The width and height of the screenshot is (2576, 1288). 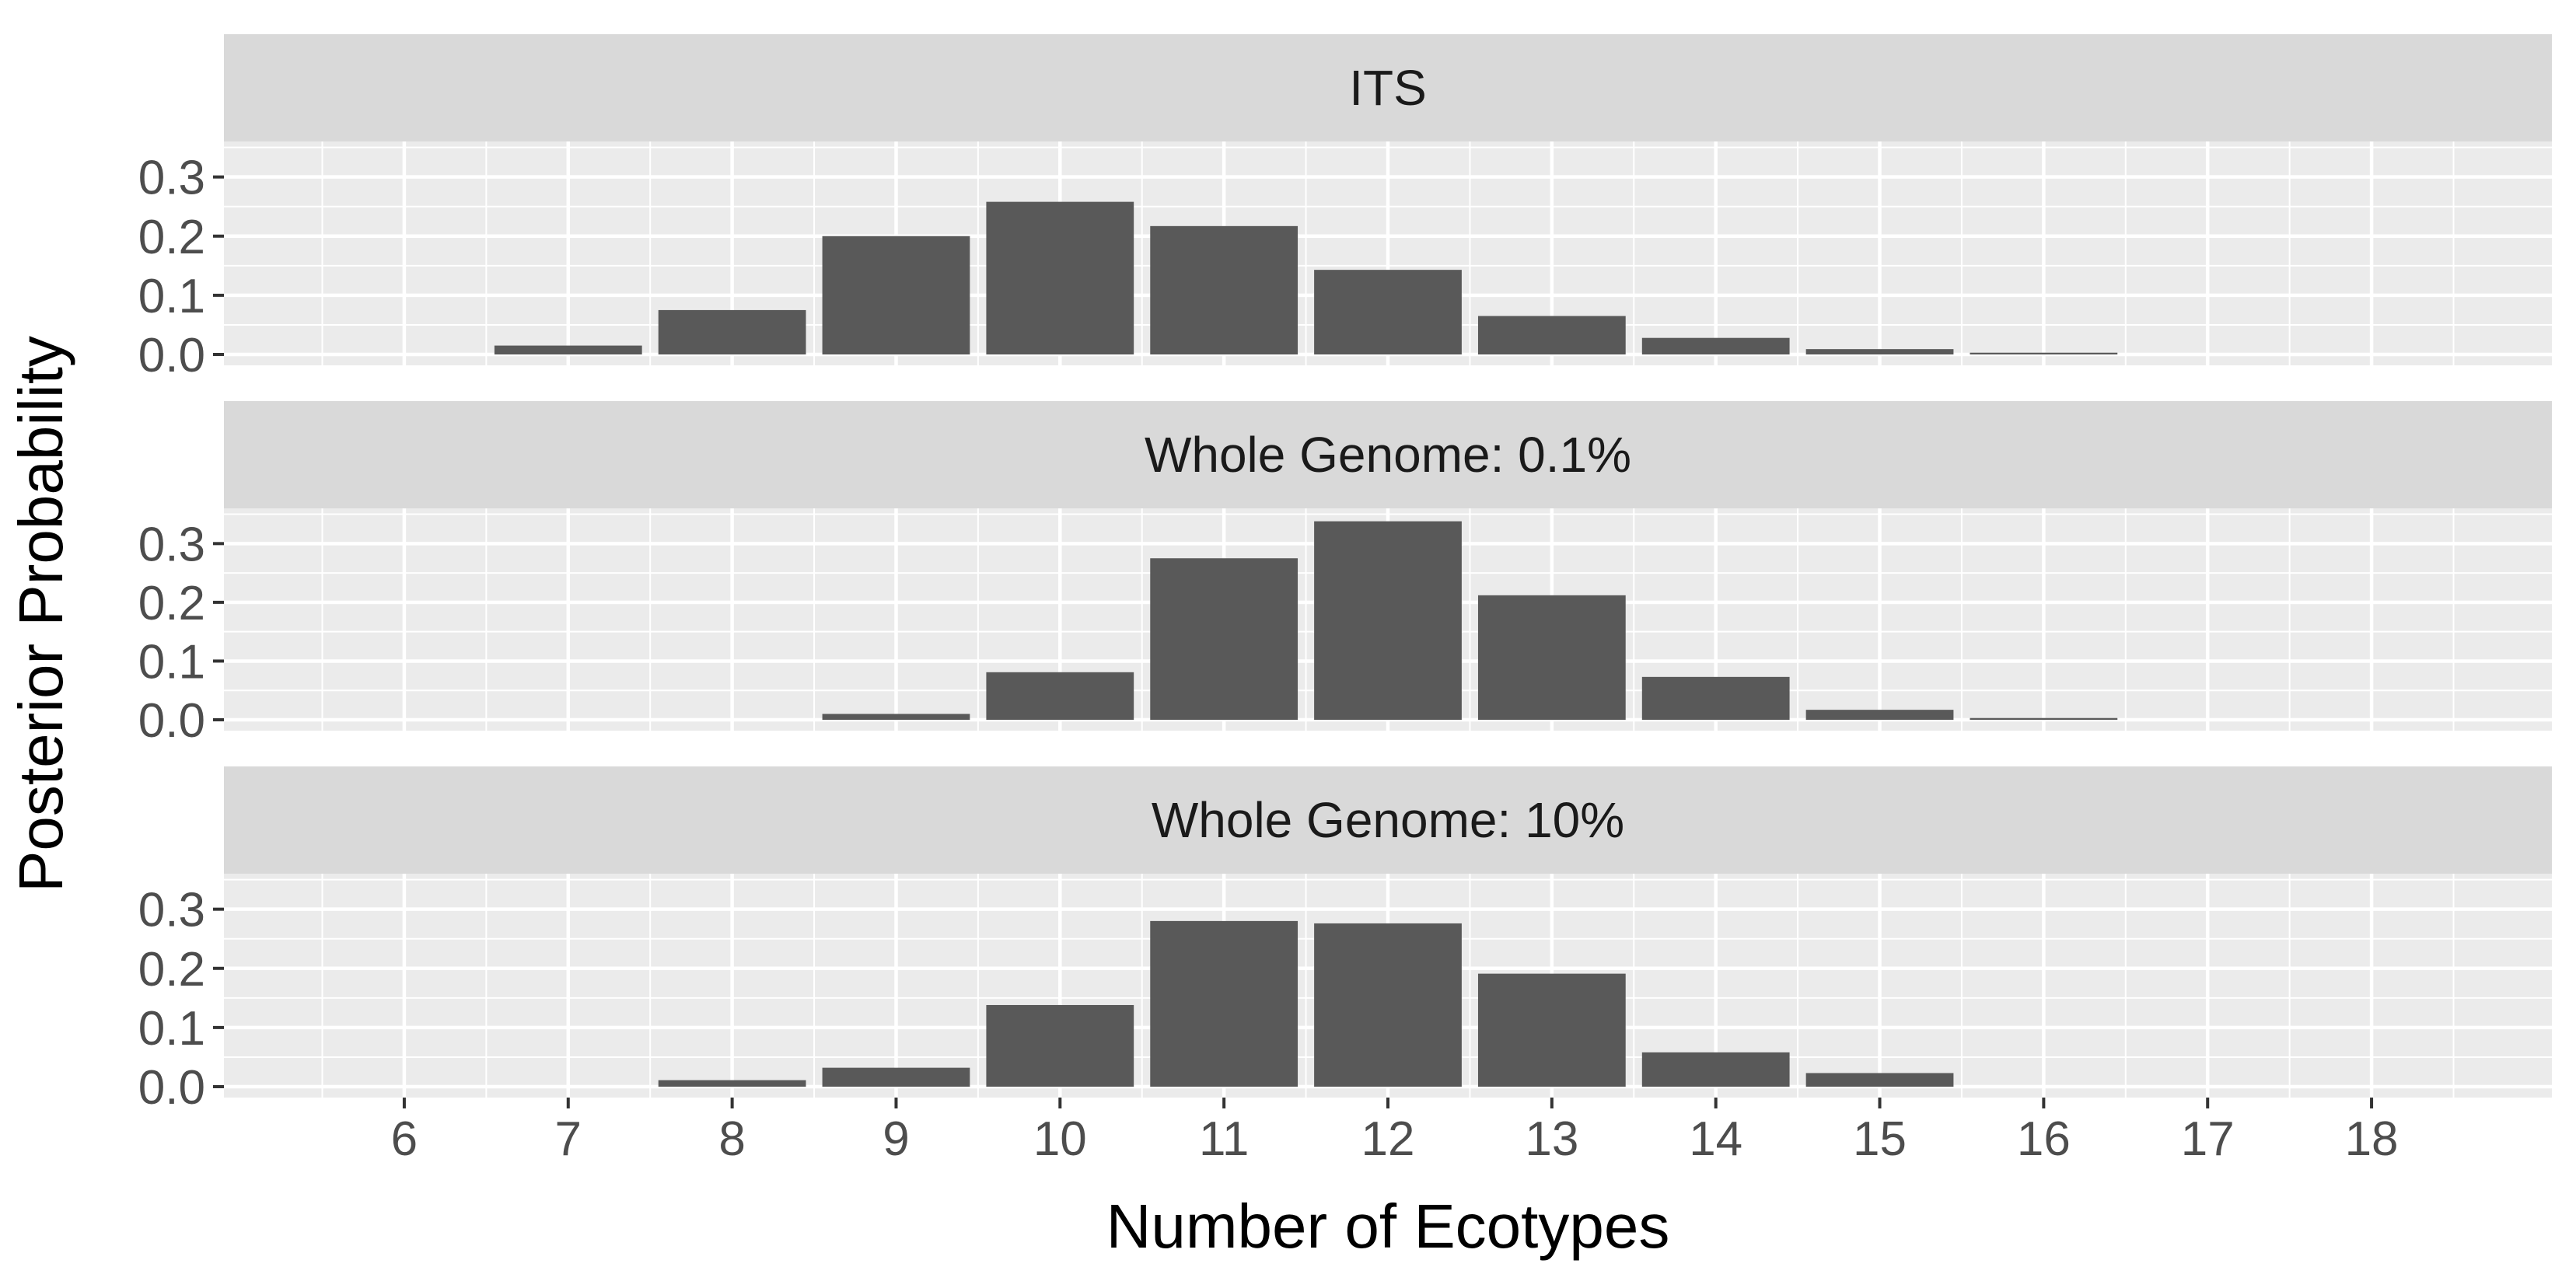 I want to click on x-tick-label: 11, so click(x=1224, y=1139).